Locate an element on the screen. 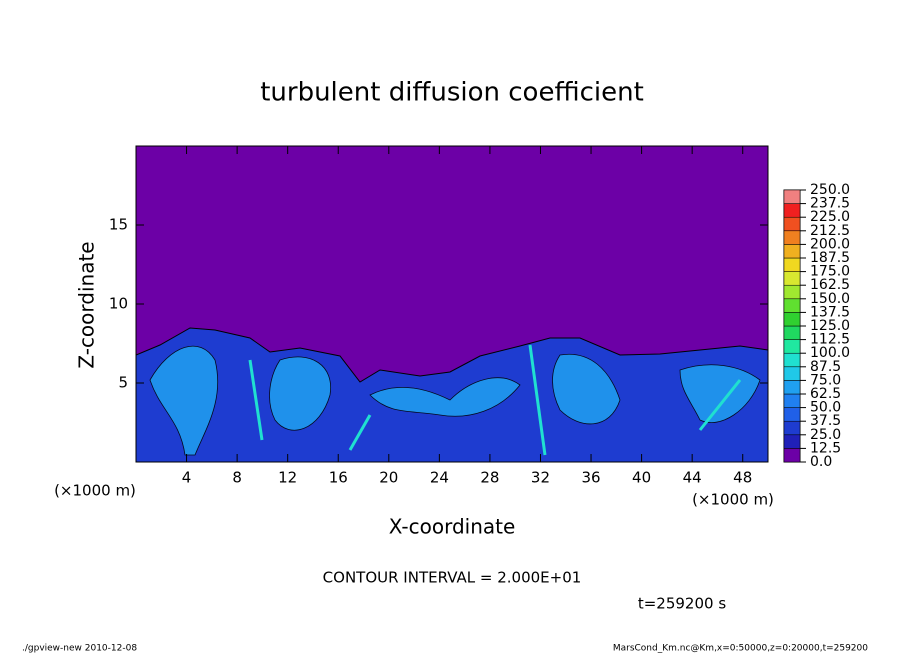 The width and height of the screenshot is (904, 654). colorbar-label: 237.5 is located at coordinates (830, 204).